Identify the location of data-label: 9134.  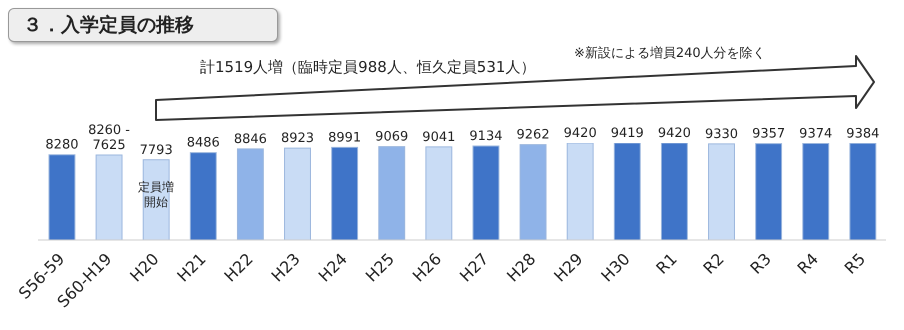
(485, 136).